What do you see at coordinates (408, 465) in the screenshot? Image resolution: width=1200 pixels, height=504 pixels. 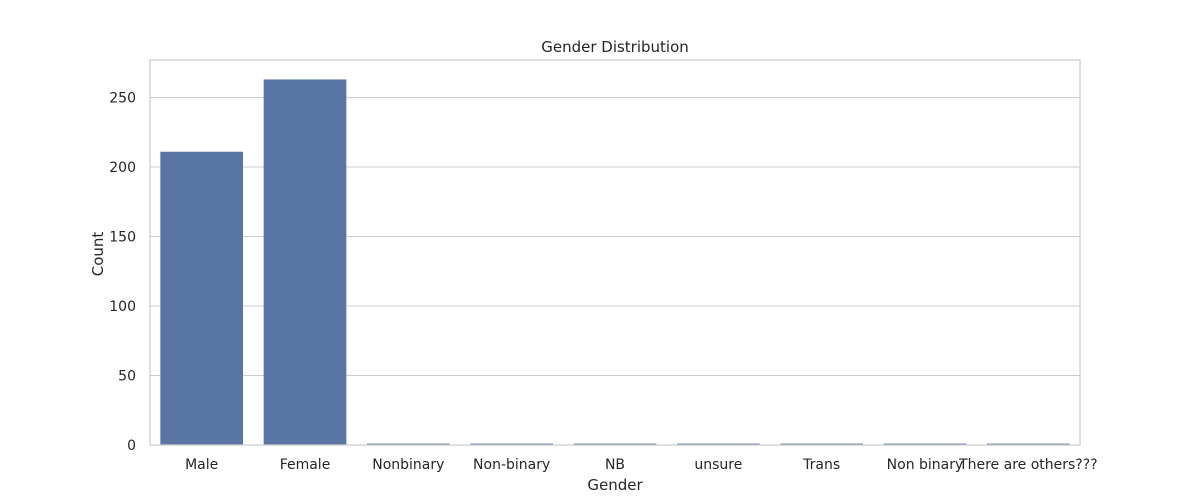 I see `x-tick-label: Nonbinary` at bounding box center [408, 465].